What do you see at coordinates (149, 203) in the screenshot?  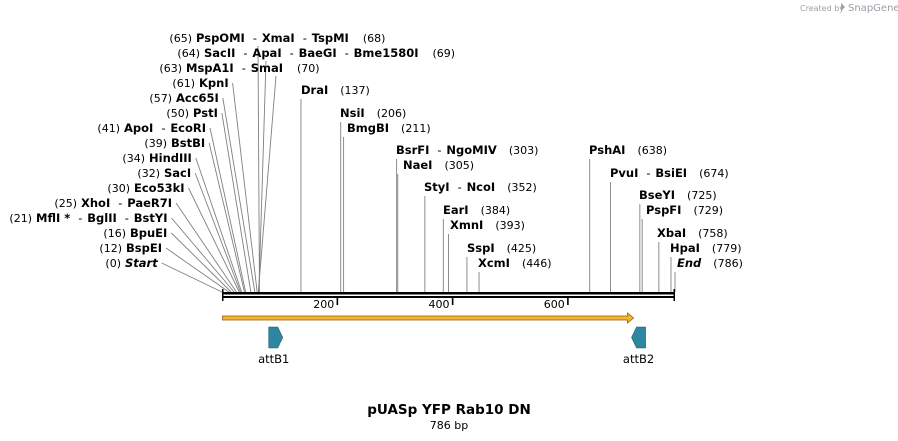 I see `enzyme-label-paer7i: PaeR7I` at bounding box center [149, 203].